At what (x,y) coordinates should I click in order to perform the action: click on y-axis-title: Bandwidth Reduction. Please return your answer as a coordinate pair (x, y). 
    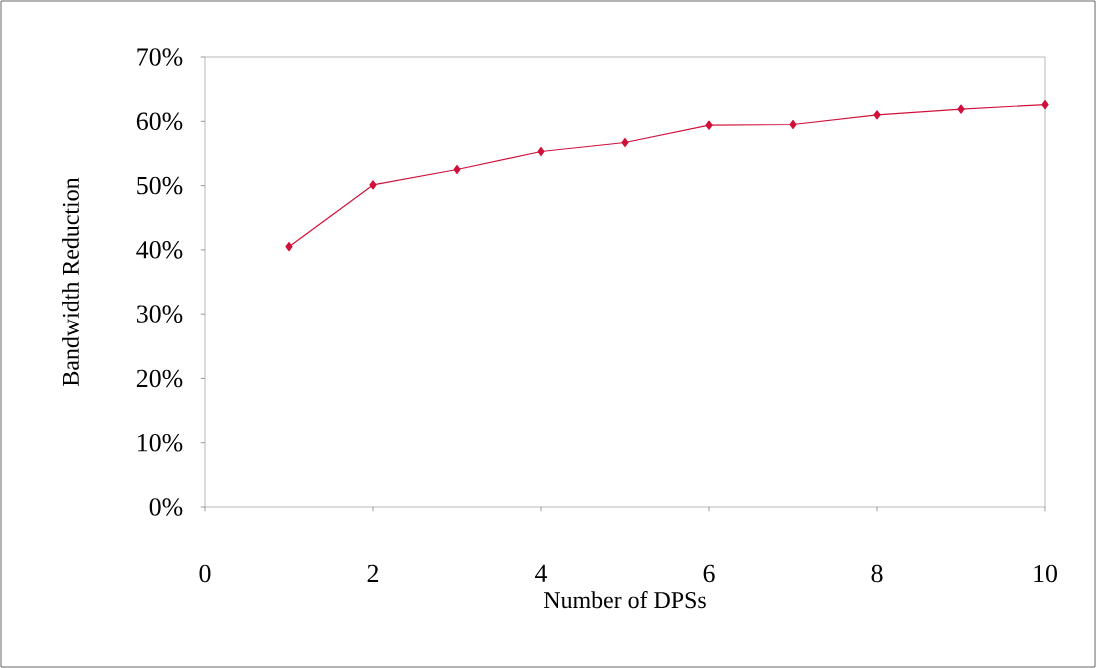
    Looking at the image, I should click on (70, 281).